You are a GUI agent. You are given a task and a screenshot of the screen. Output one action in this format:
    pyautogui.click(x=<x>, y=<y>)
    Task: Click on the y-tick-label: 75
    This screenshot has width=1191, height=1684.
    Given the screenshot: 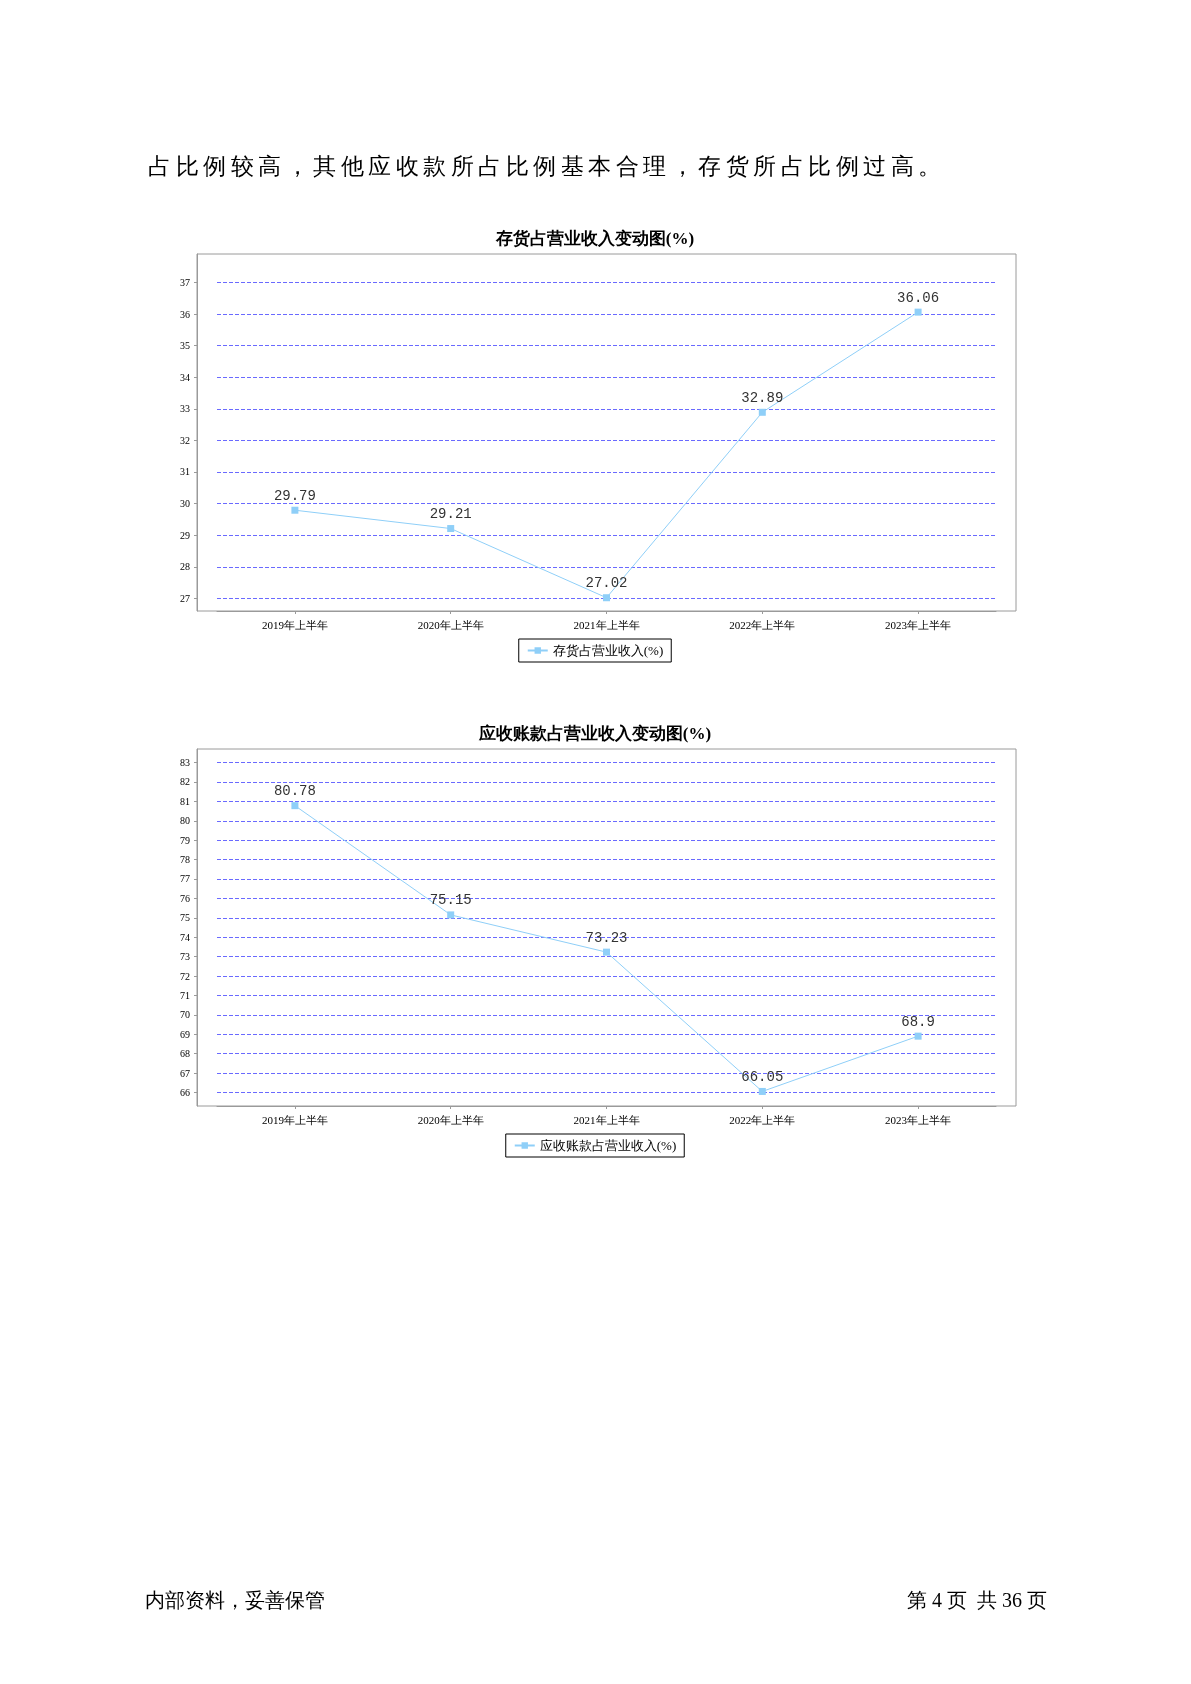 What is the action you would take?
    pyautogui.click(x=185, y=918)
    